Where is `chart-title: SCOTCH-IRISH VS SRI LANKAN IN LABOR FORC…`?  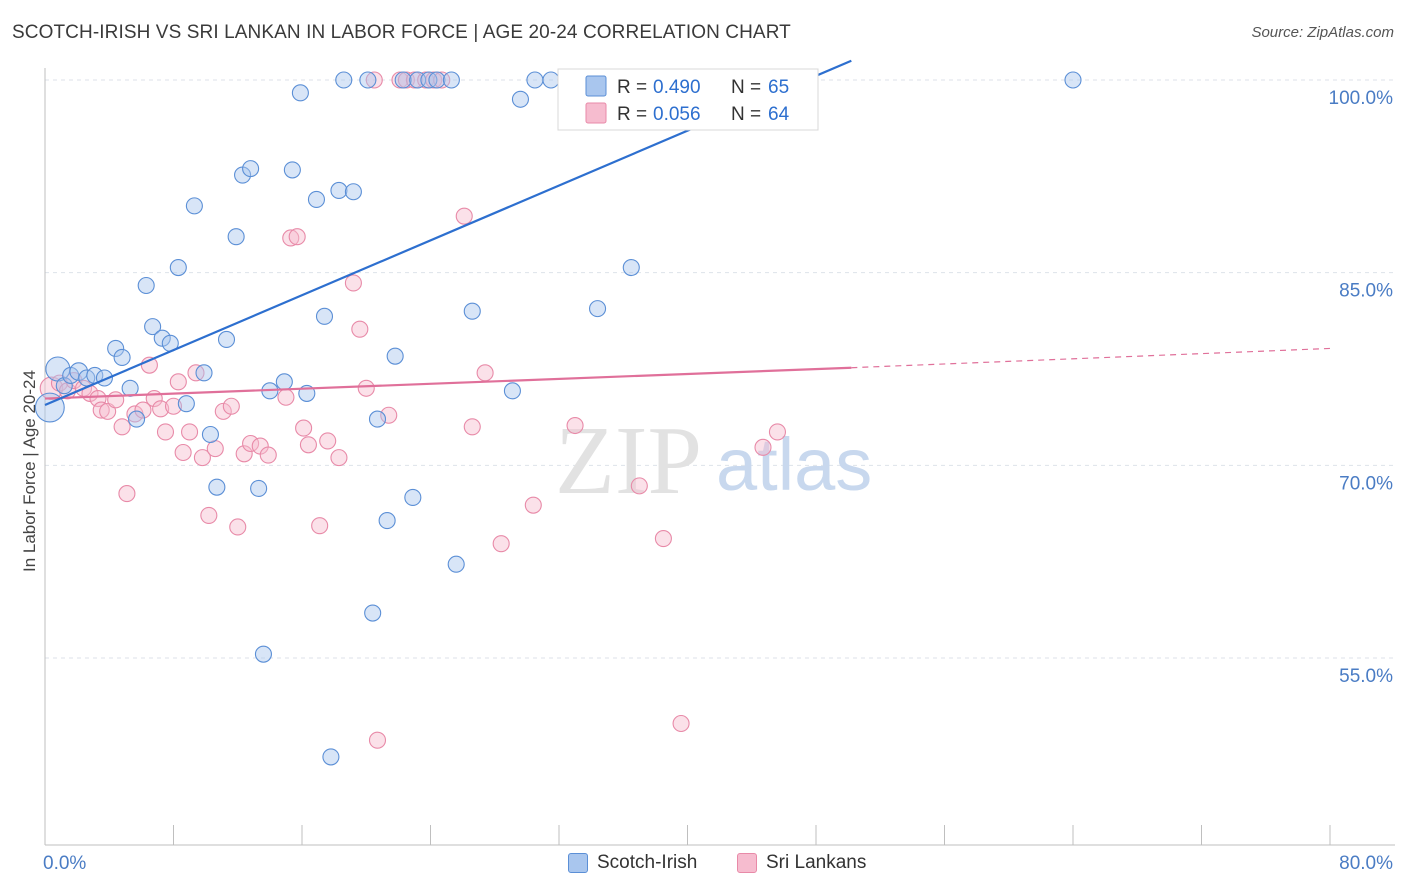
chart-title: SCOTCH-IRISH VS SRI LANKAN IN LABOR FORC… is located at coordinates (401, 32).